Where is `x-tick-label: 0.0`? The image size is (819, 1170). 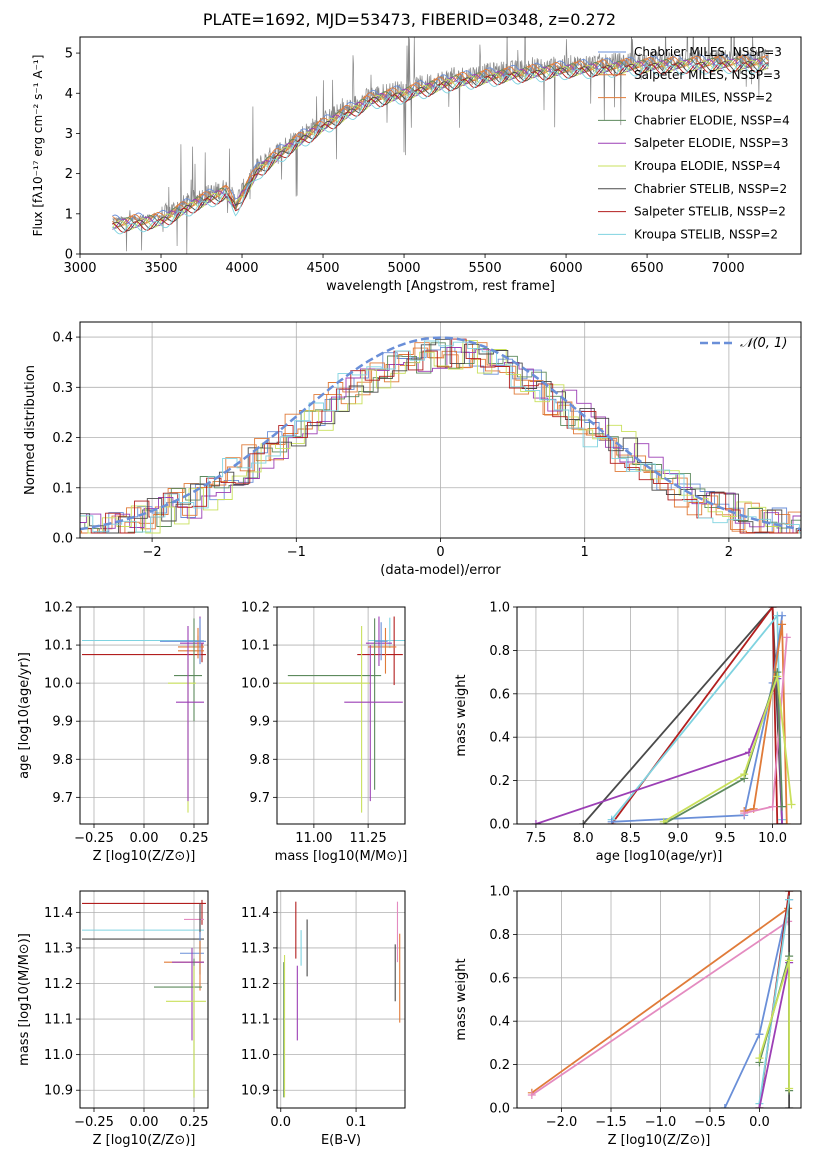 x-tick-label: 0.0 is located at coordinates (280, 1122).